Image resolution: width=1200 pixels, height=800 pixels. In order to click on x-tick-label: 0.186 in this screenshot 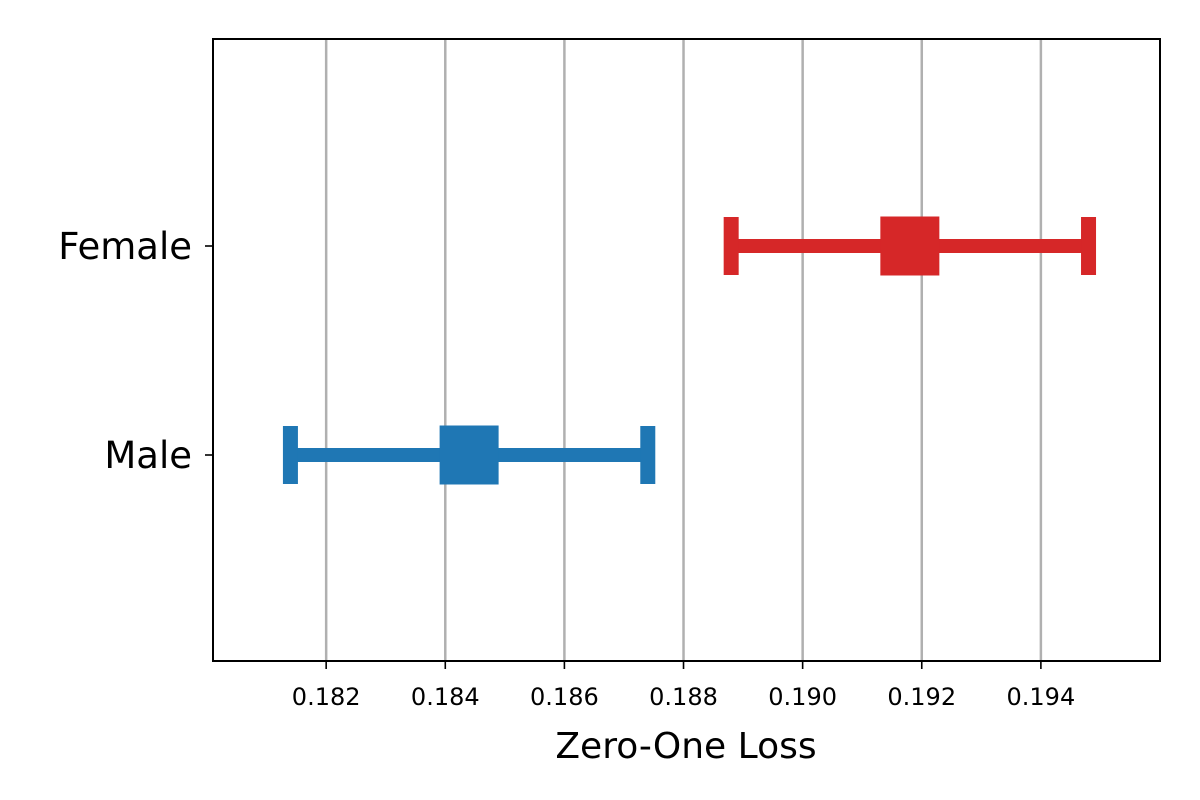, I will do `click(564, 697)`.